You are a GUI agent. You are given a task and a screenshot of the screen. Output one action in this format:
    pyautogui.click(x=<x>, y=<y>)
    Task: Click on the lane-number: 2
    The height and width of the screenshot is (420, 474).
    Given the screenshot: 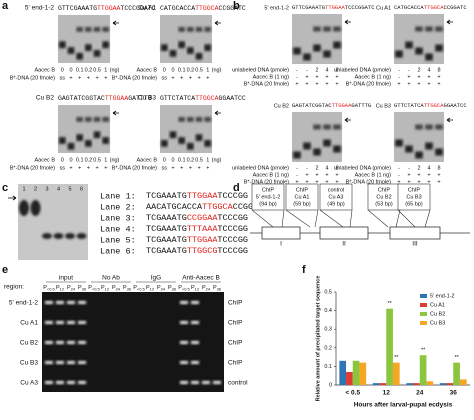 What is the action you would take?
    pyautogui.click(x=35, y=189)
    